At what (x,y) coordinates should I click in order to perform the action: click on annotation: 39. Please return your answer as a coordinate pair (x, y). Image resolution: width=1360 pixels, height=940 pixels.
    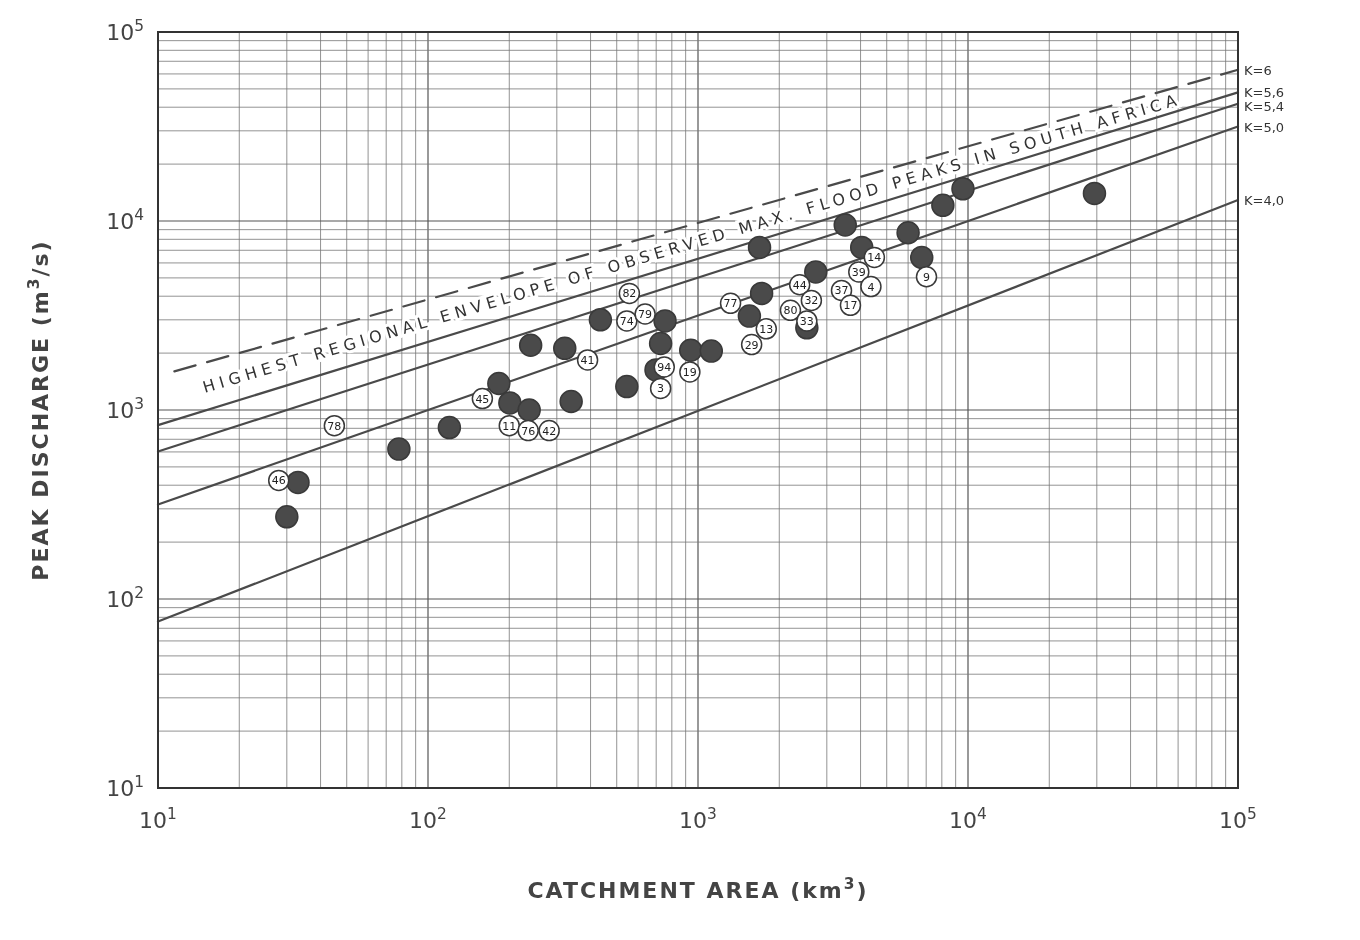
    Looking at the image, I should click on (858, 272).